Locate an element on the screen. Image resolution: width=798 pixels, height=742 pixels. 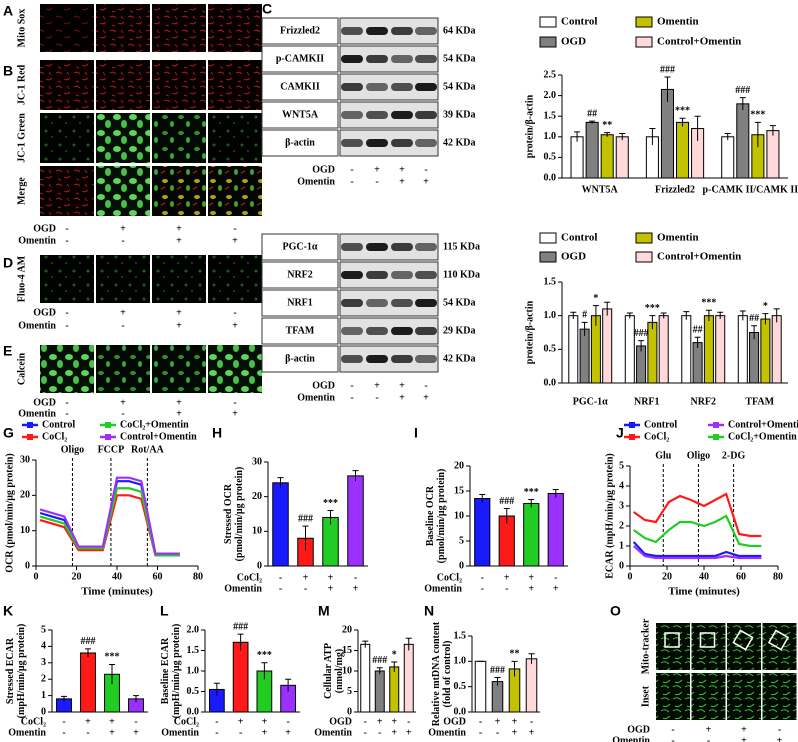
legend-label: CoCl₂ is located at coordinates (54, 436).